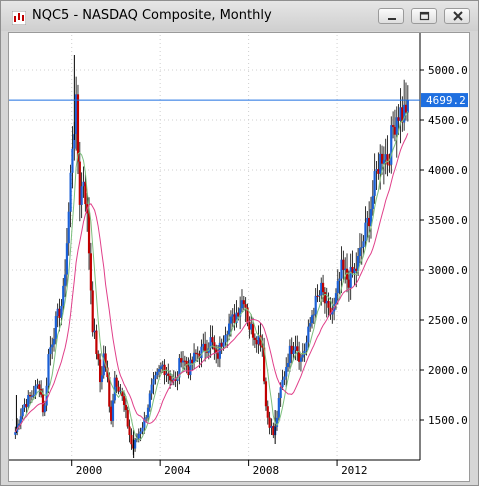  What do you see at coordinates (19, 18) in the screenshot?
I see `chart-candles-icon` at bounding box center [19, 18].